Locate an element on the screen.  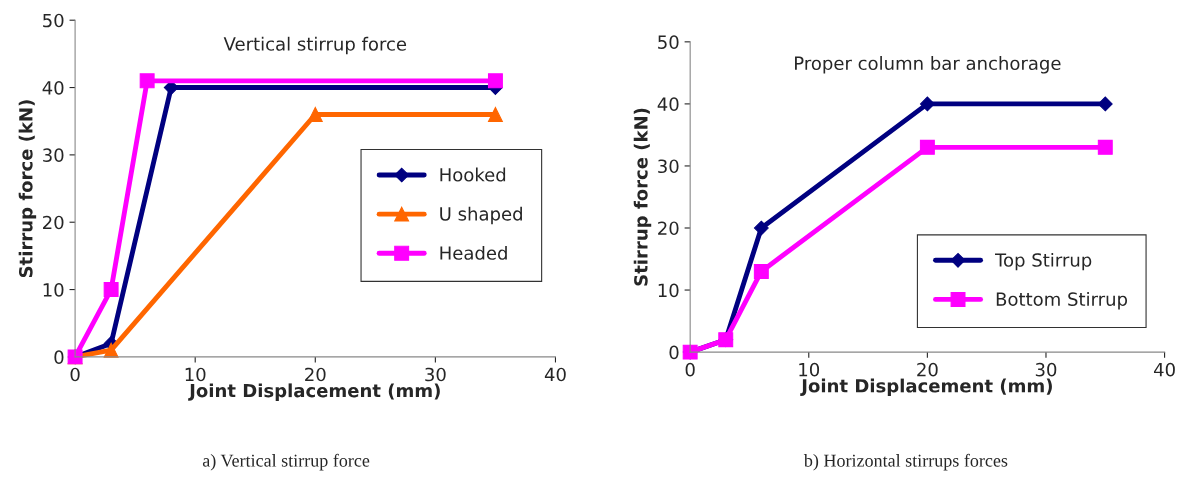
text: Vertical stirrup force is located at coordinates (315, 45).